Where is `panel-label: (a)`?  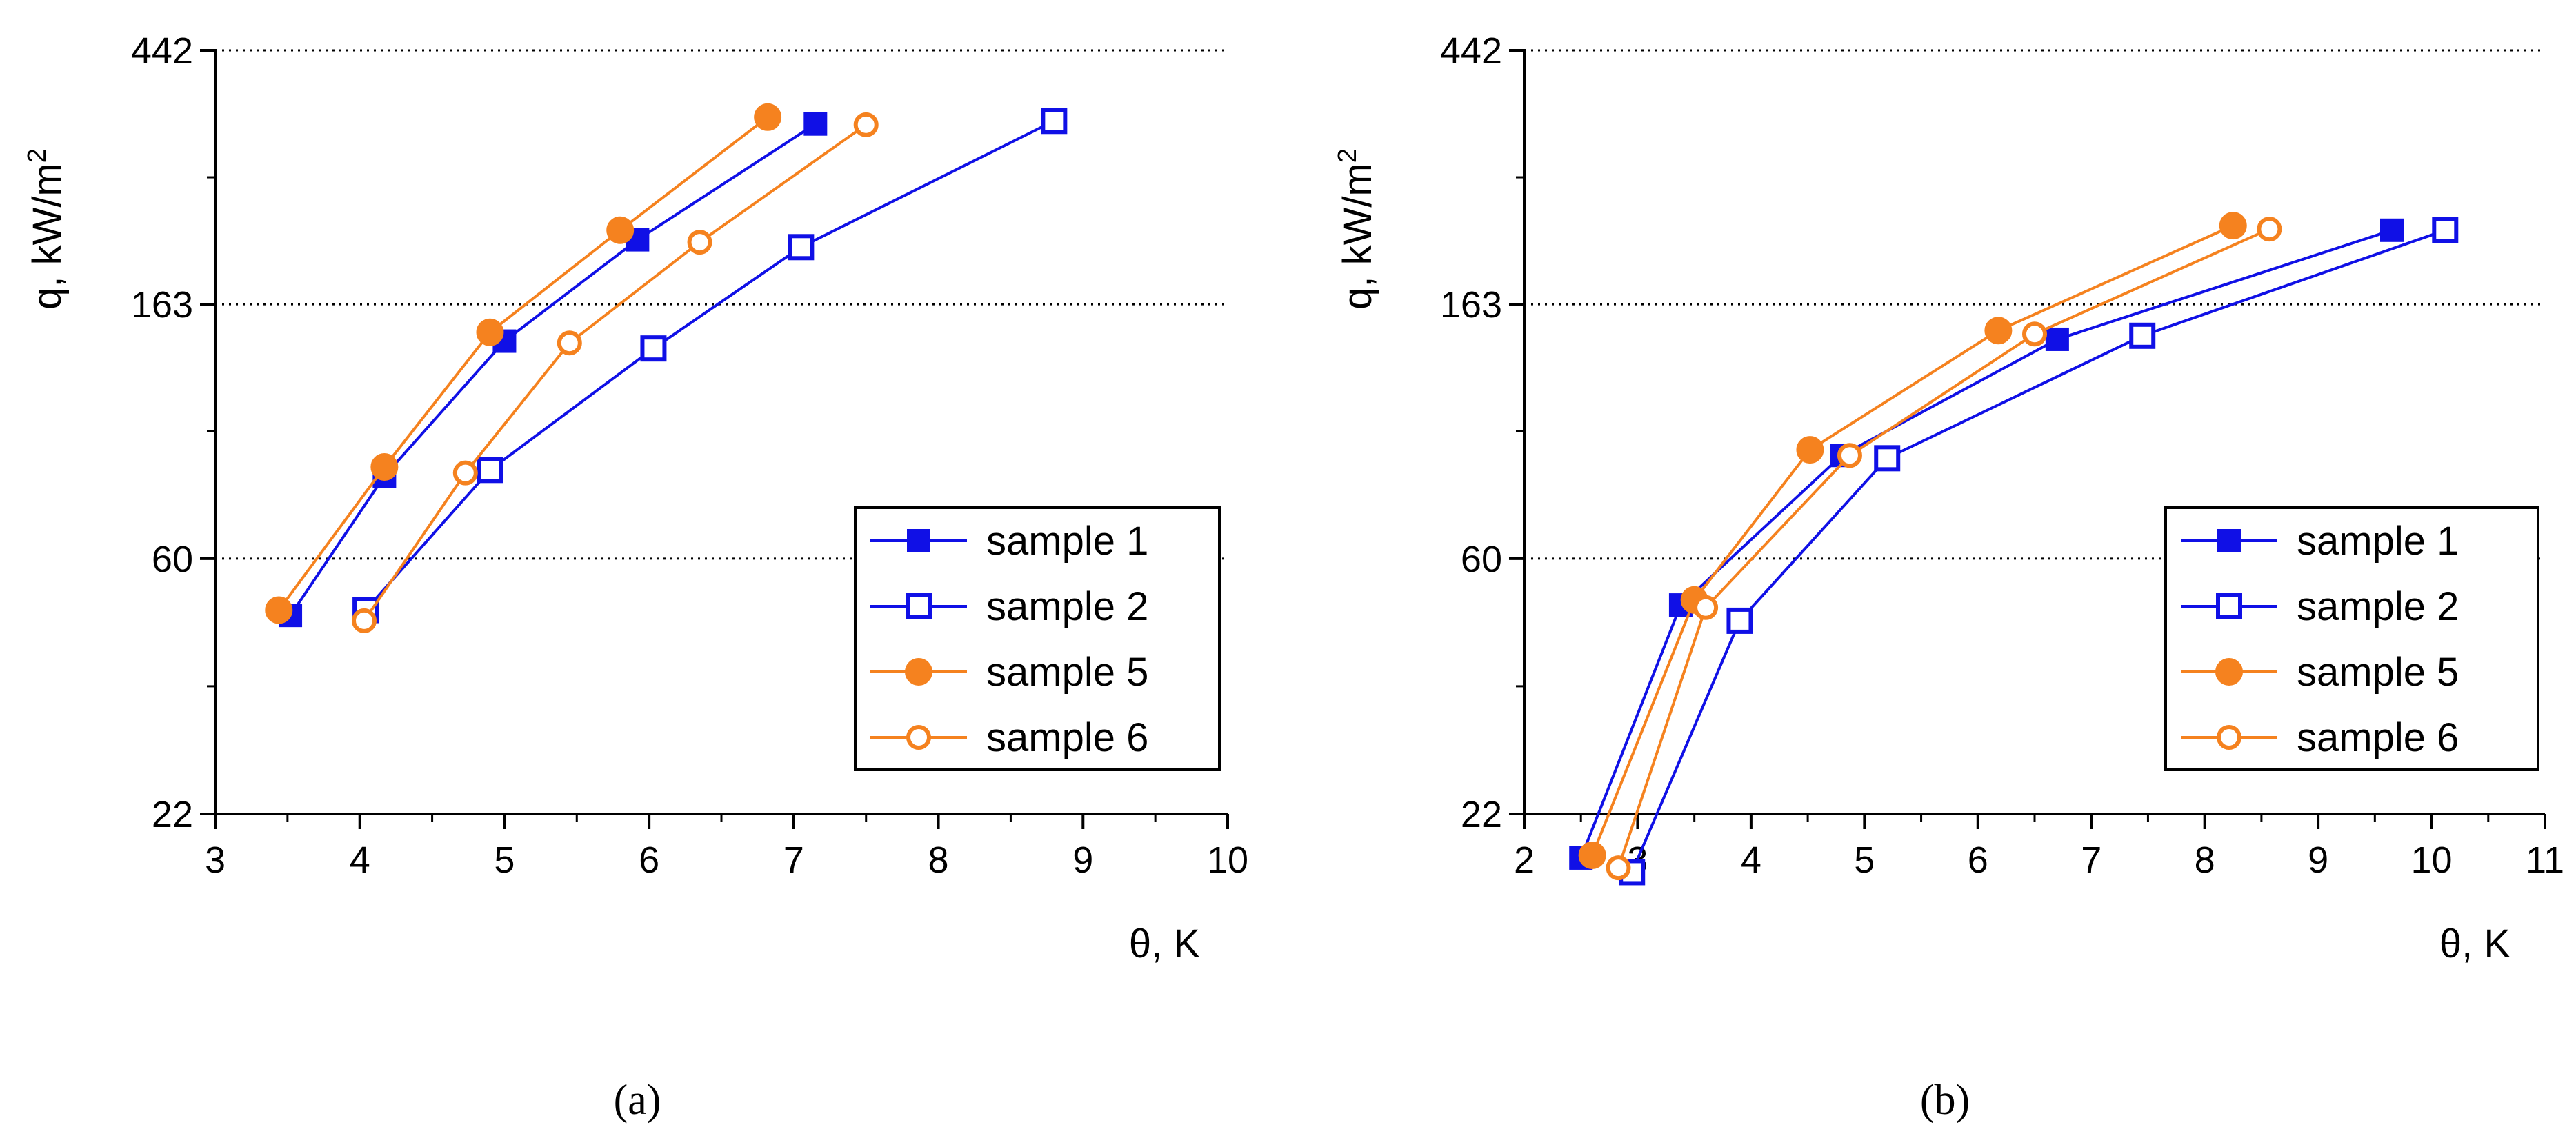 panel-label: (a) is located at coordinates (637, 1100).